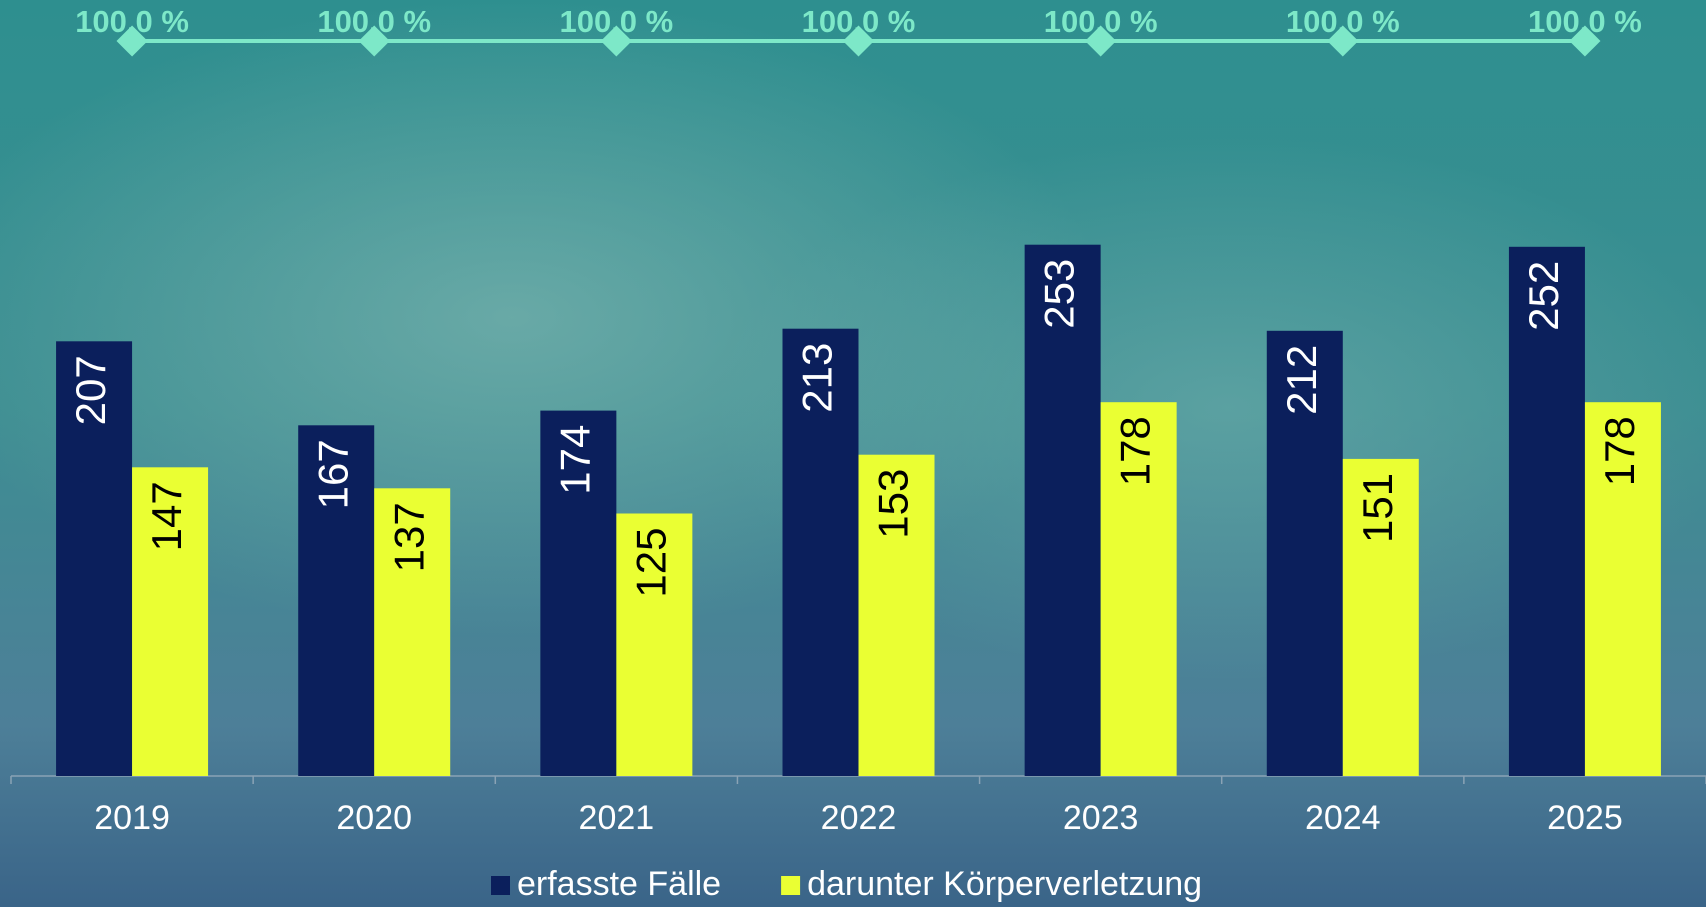 This screenshot has height=907, width=1706. Describe the element at coordinates (166, 516) in the screenshot. I see `data-label: 147` at that location.